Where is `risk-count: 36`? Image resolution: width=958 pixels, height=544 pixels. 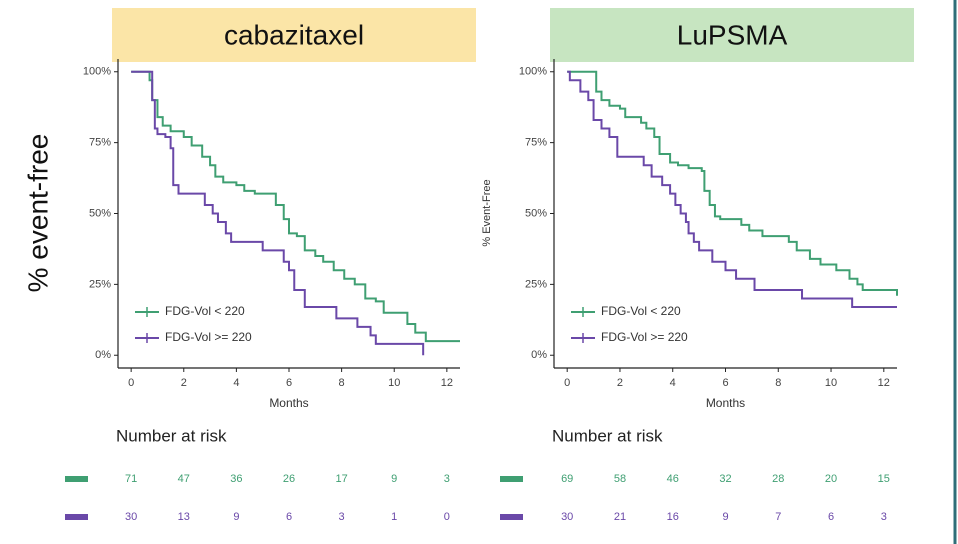 risk-count: 36 is located at coordinates (236, 479).